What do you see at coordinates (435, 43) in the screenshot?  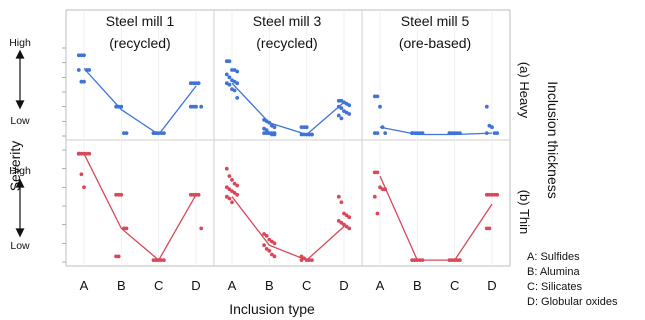 I see `panel-title-3-sub: (ore-based)` at bounding box center [435, 43].